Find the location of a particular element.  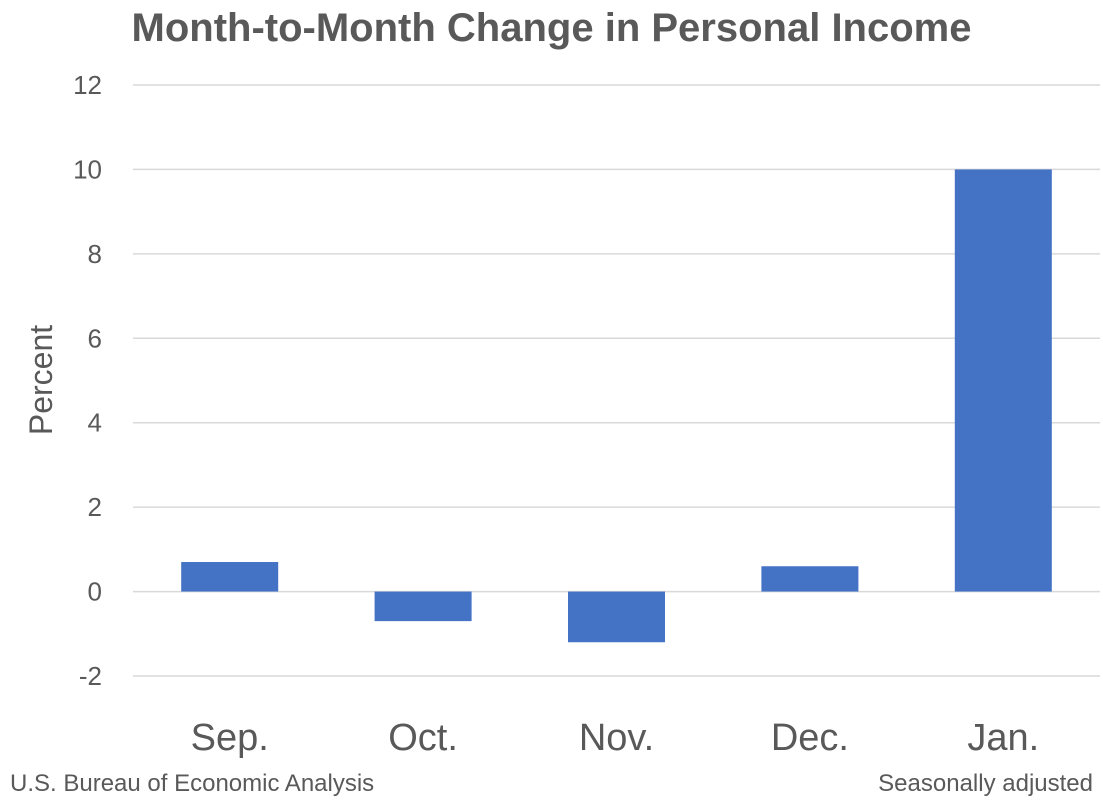

category-label: Dec. is located at coordinates (810, 738).